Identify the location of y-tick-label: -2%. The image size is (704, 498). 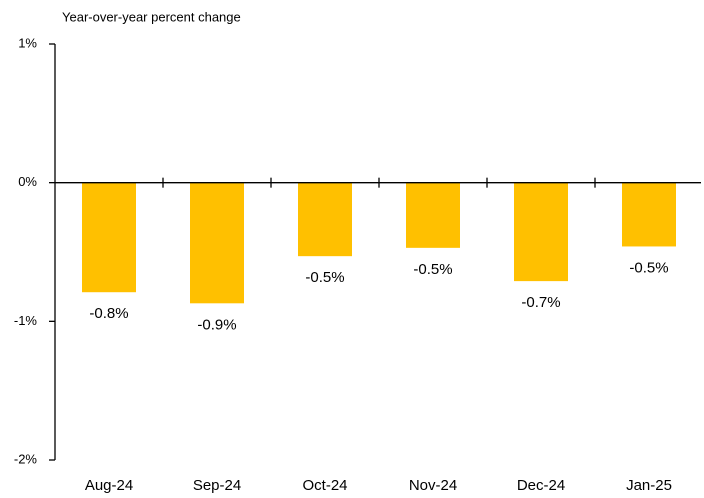
(26, 458).